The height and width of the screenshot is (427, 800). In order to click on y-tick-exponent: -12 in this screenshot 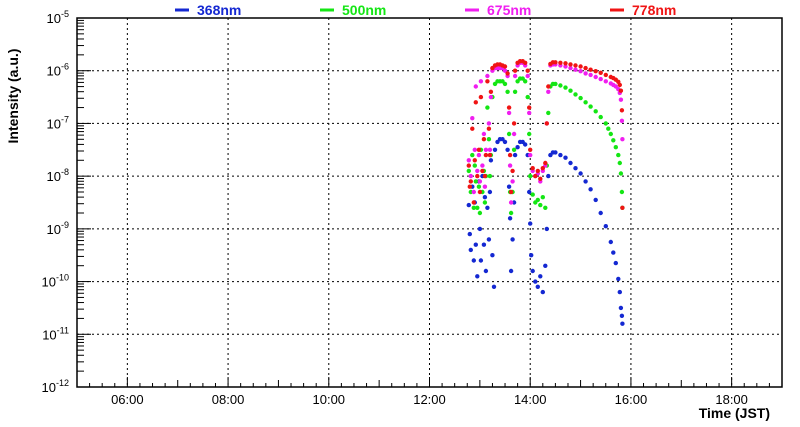, I will do `click(62, 383)`.